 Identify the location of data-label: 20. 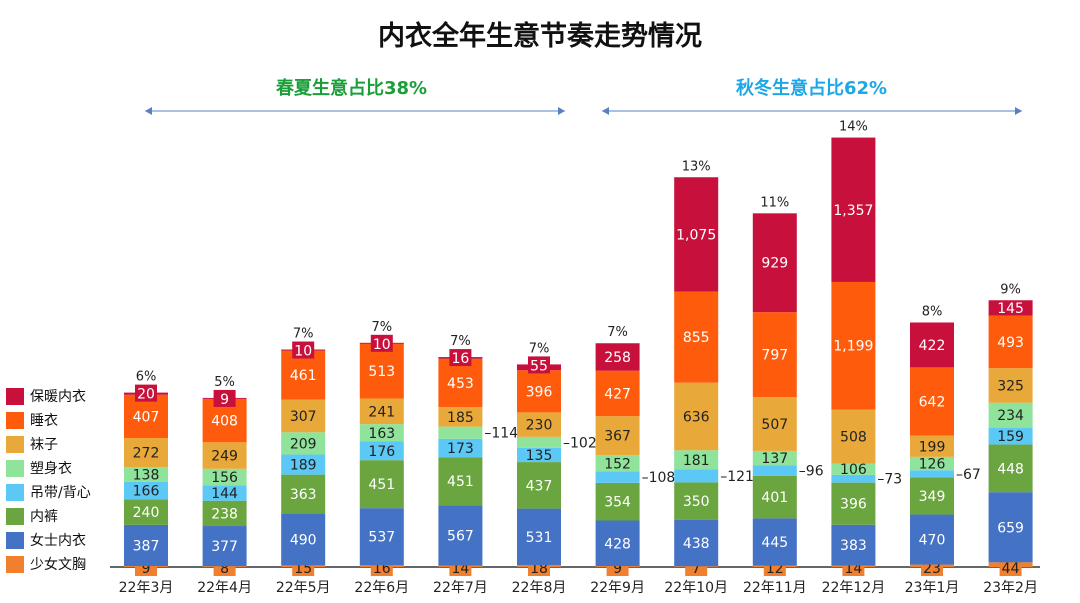
(146, 395).